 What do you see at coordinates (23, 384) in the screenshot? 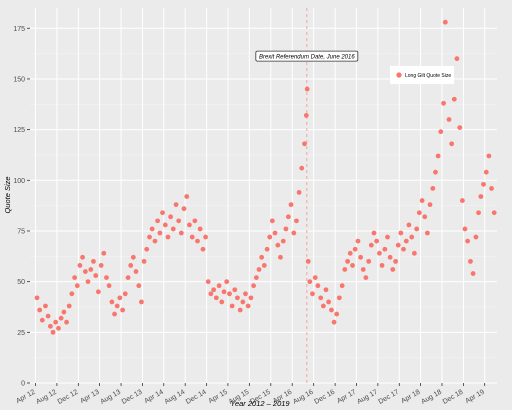
I see `y-tick-label: 0` at bounding box center [23, 384].